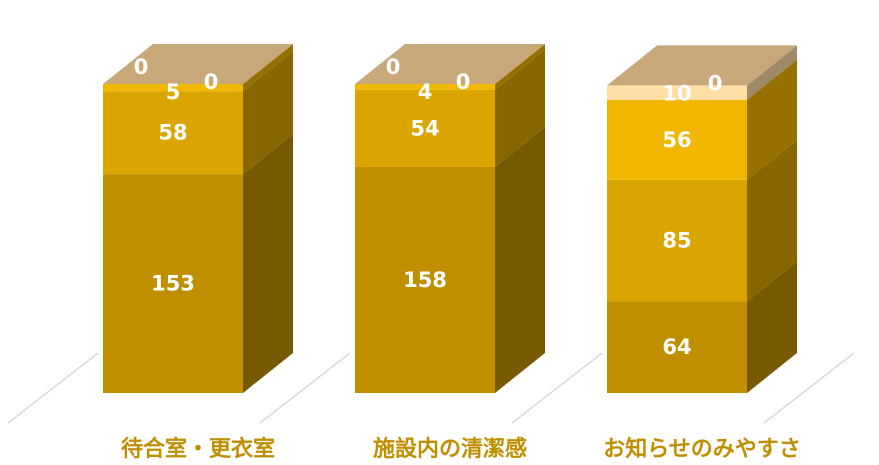 This screenshot has width=879, height=465. I want to click on data-label: 56, so click(676, 140).